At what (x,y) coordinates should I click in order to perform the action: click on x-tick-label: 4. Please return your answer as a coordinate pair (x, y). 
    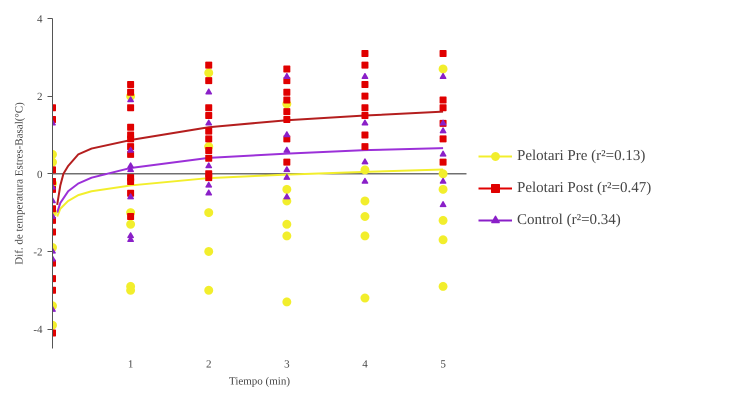
    Looking at the image, I should click on (365, 364).